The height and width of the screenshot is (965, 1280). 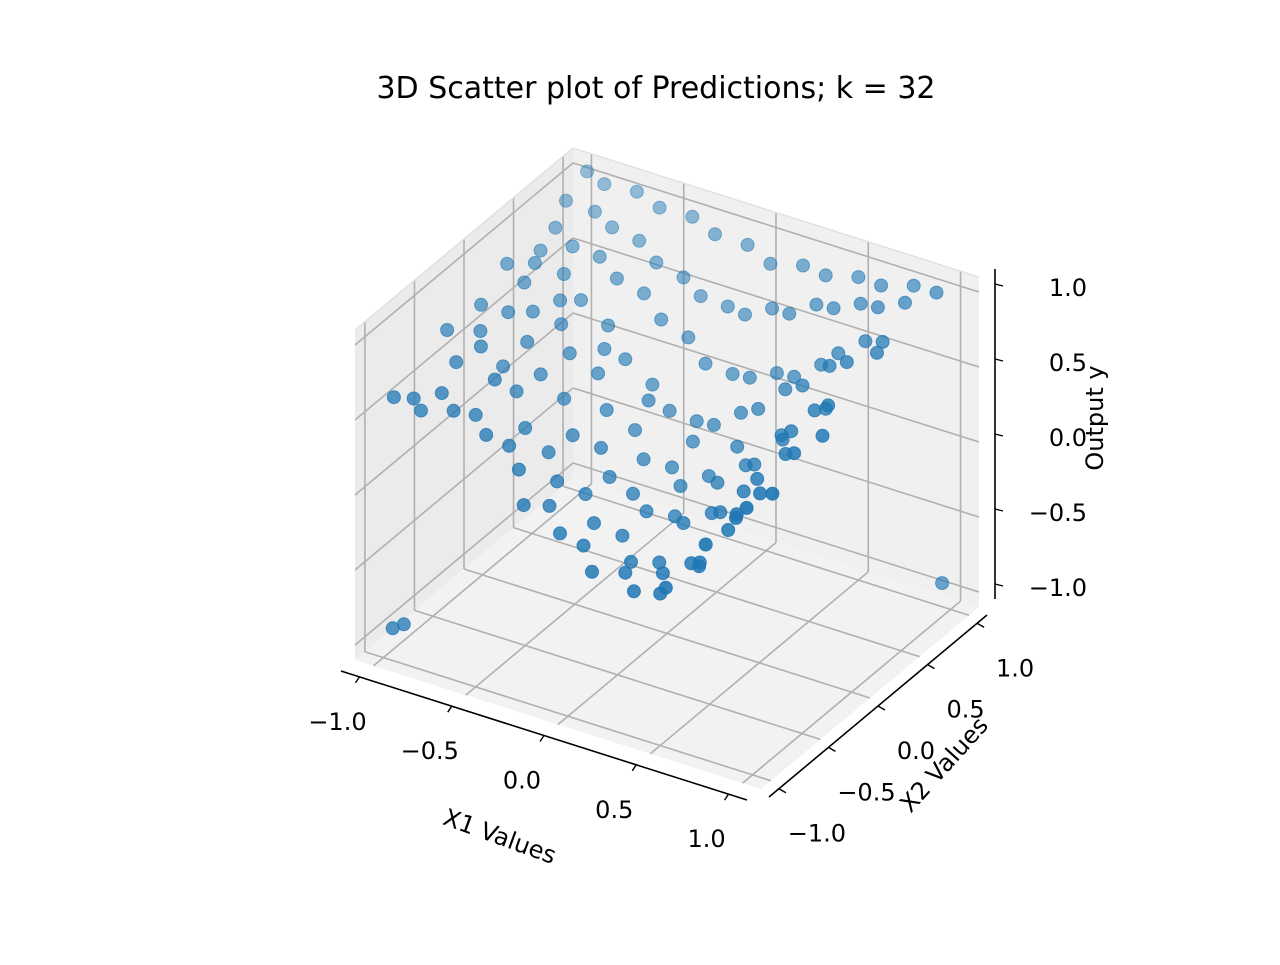 I want to click on pane-edge-top-left, so click(x=464, y=239).